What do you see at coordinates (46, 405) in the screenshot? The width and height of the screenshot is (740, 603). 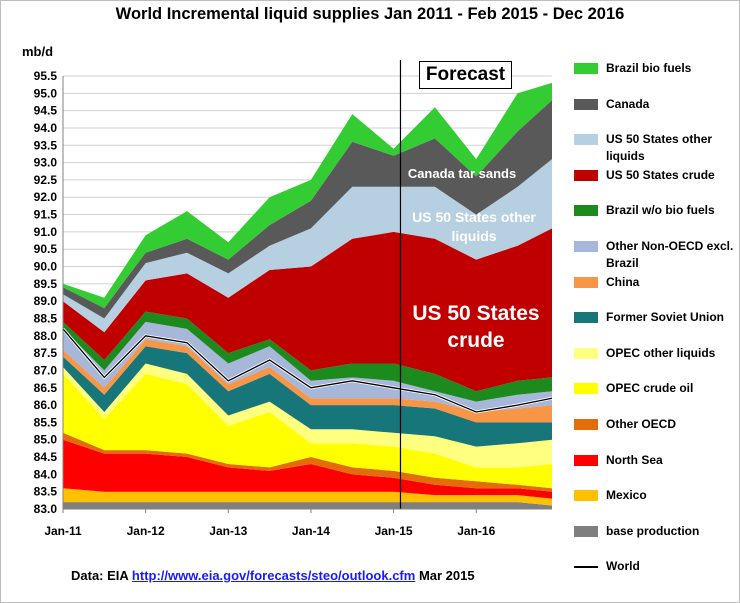 I see `y-tick-label: 86.0` at bounding box center [46, 405].